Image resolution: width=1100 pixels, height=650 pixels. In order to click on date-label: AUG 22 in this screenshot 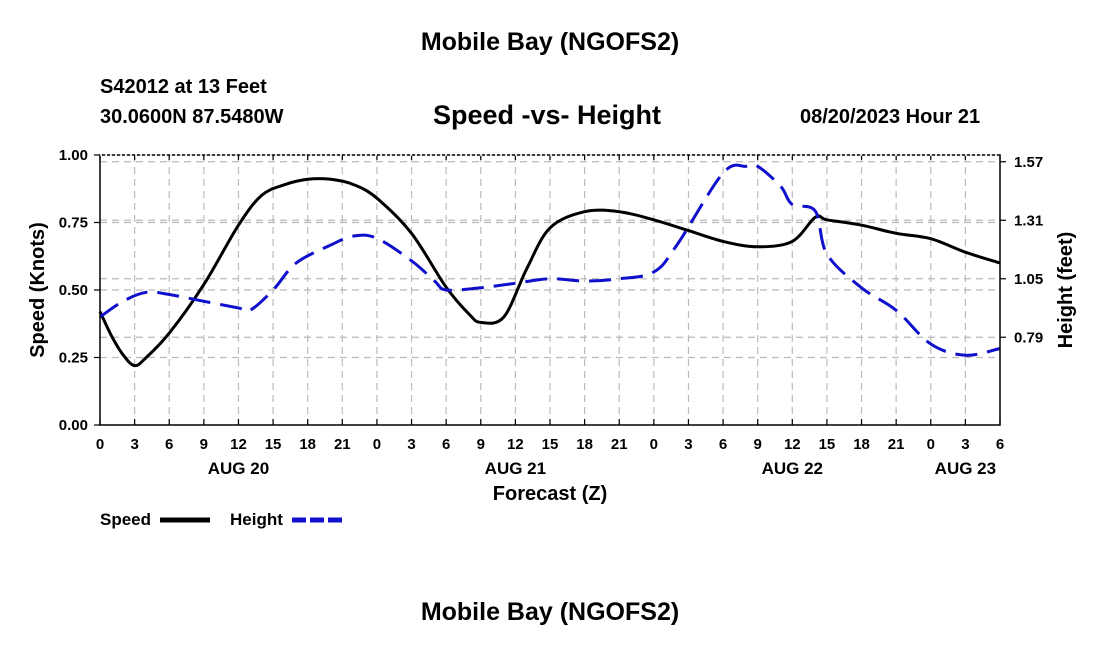, I will do `click(792, 468)`.